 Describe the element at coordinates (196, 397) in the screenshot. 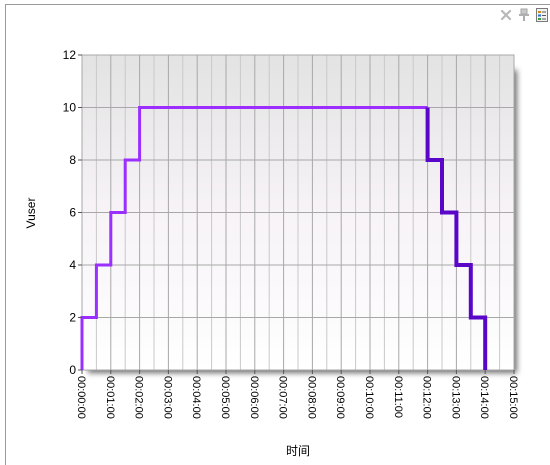

I see `x-tick-label: 00:04:00` at that location.